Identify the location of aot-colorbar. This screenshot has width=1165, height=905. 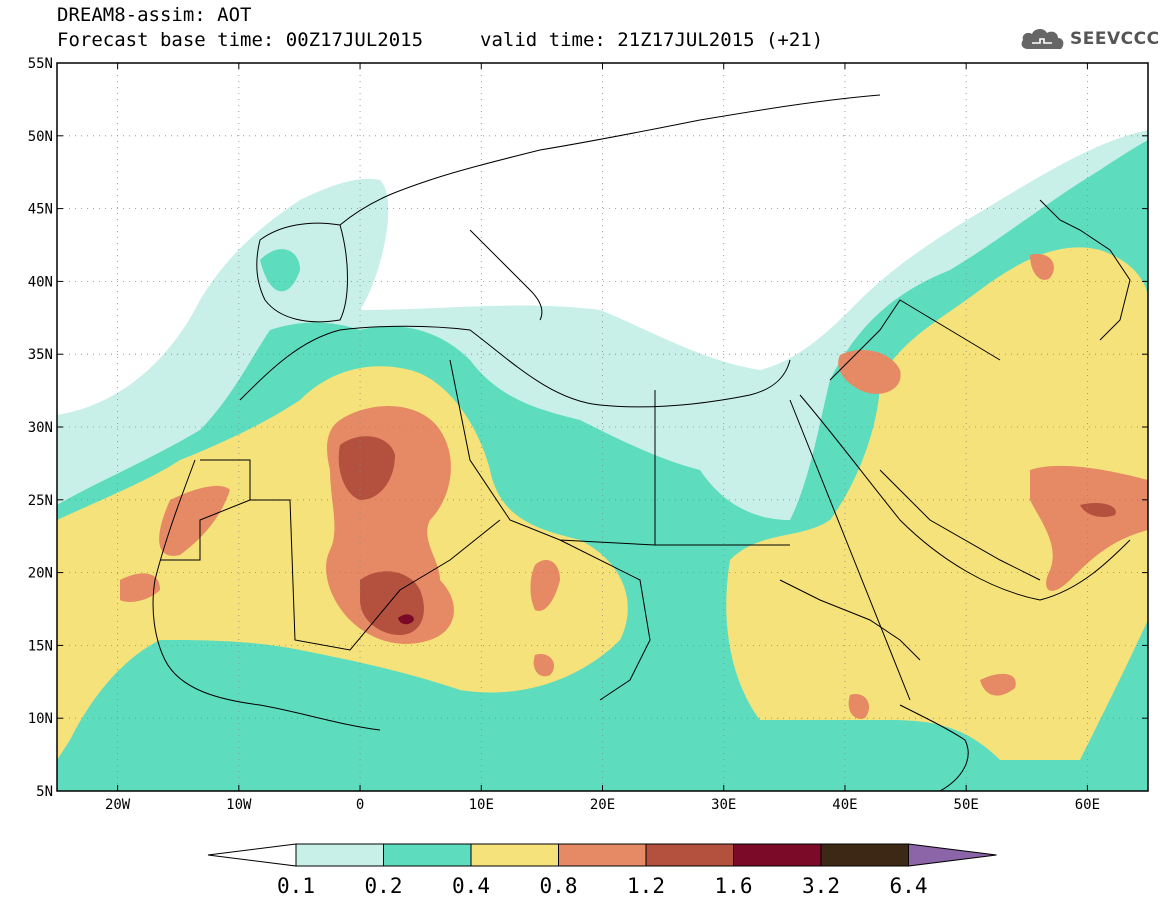
(602, 855).